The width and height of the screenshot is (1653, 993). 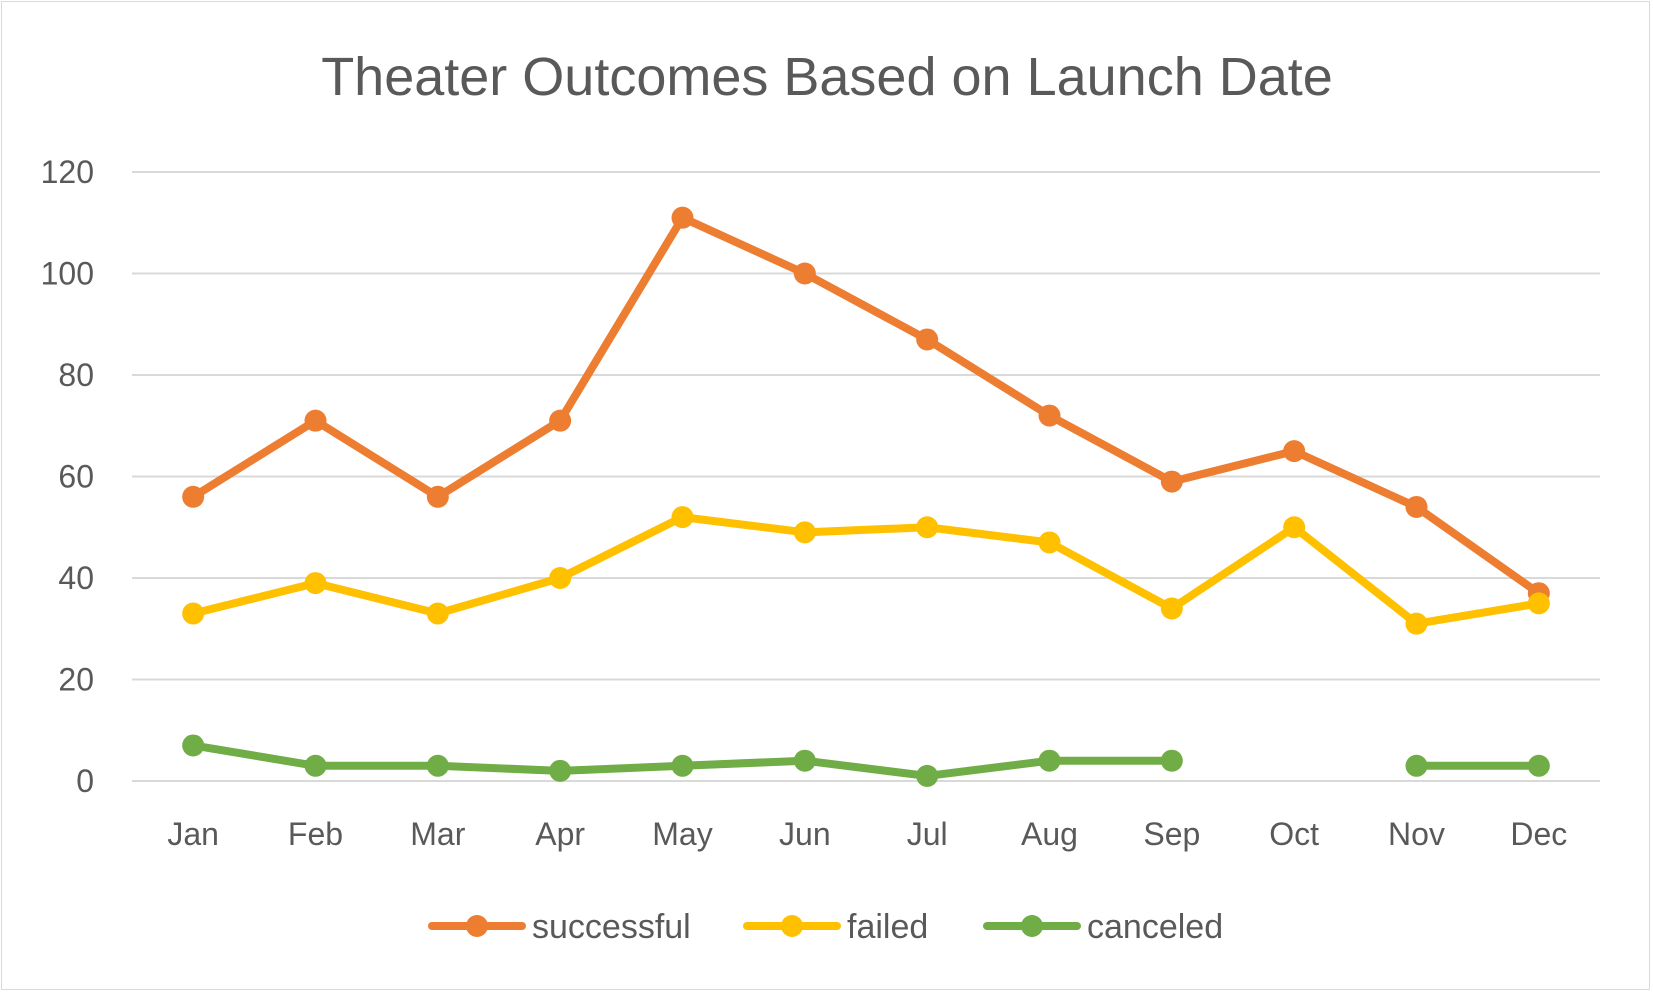 I want to click on y-tick-label: 80, so click(x=76, y=375).